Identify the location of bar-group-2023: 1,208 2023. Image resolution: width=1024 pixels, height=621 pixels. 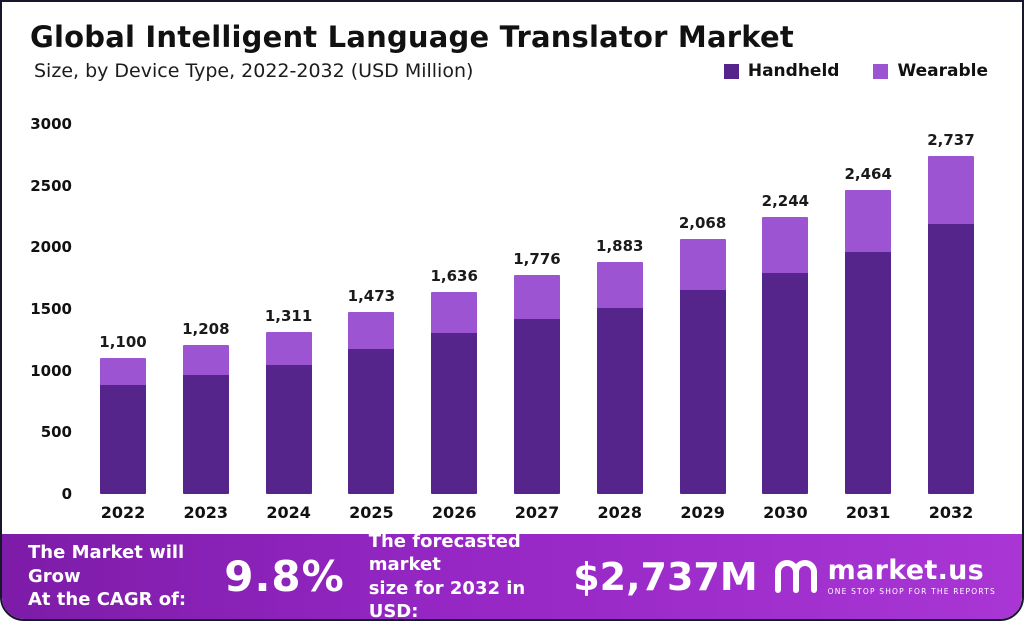
(206, 423).